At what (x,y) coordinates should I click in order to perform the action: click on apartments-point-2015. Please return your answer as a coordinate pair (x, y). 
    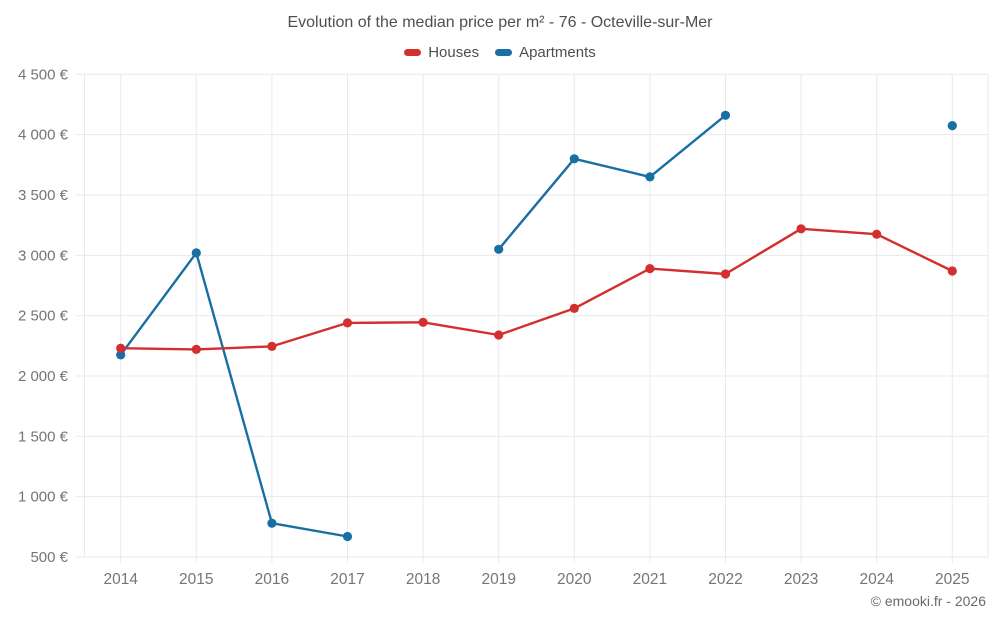
    Looking at the image, I should click on (196, 253).